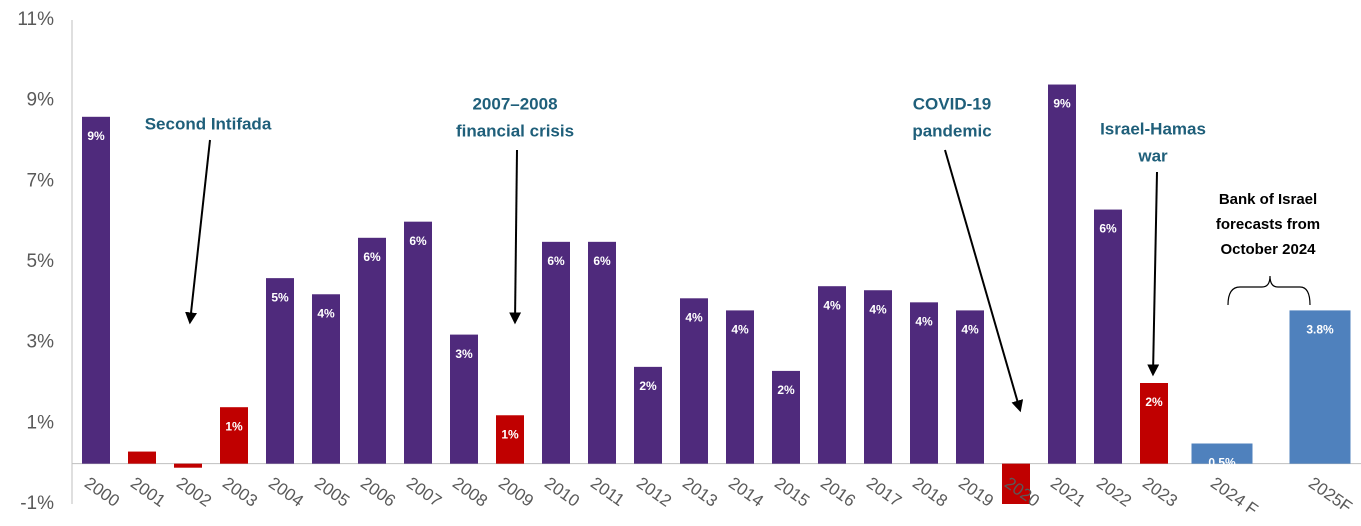  Describe the element at coordinates (464, 354) in the screenshot. I see `data-label: 3%` at that location.